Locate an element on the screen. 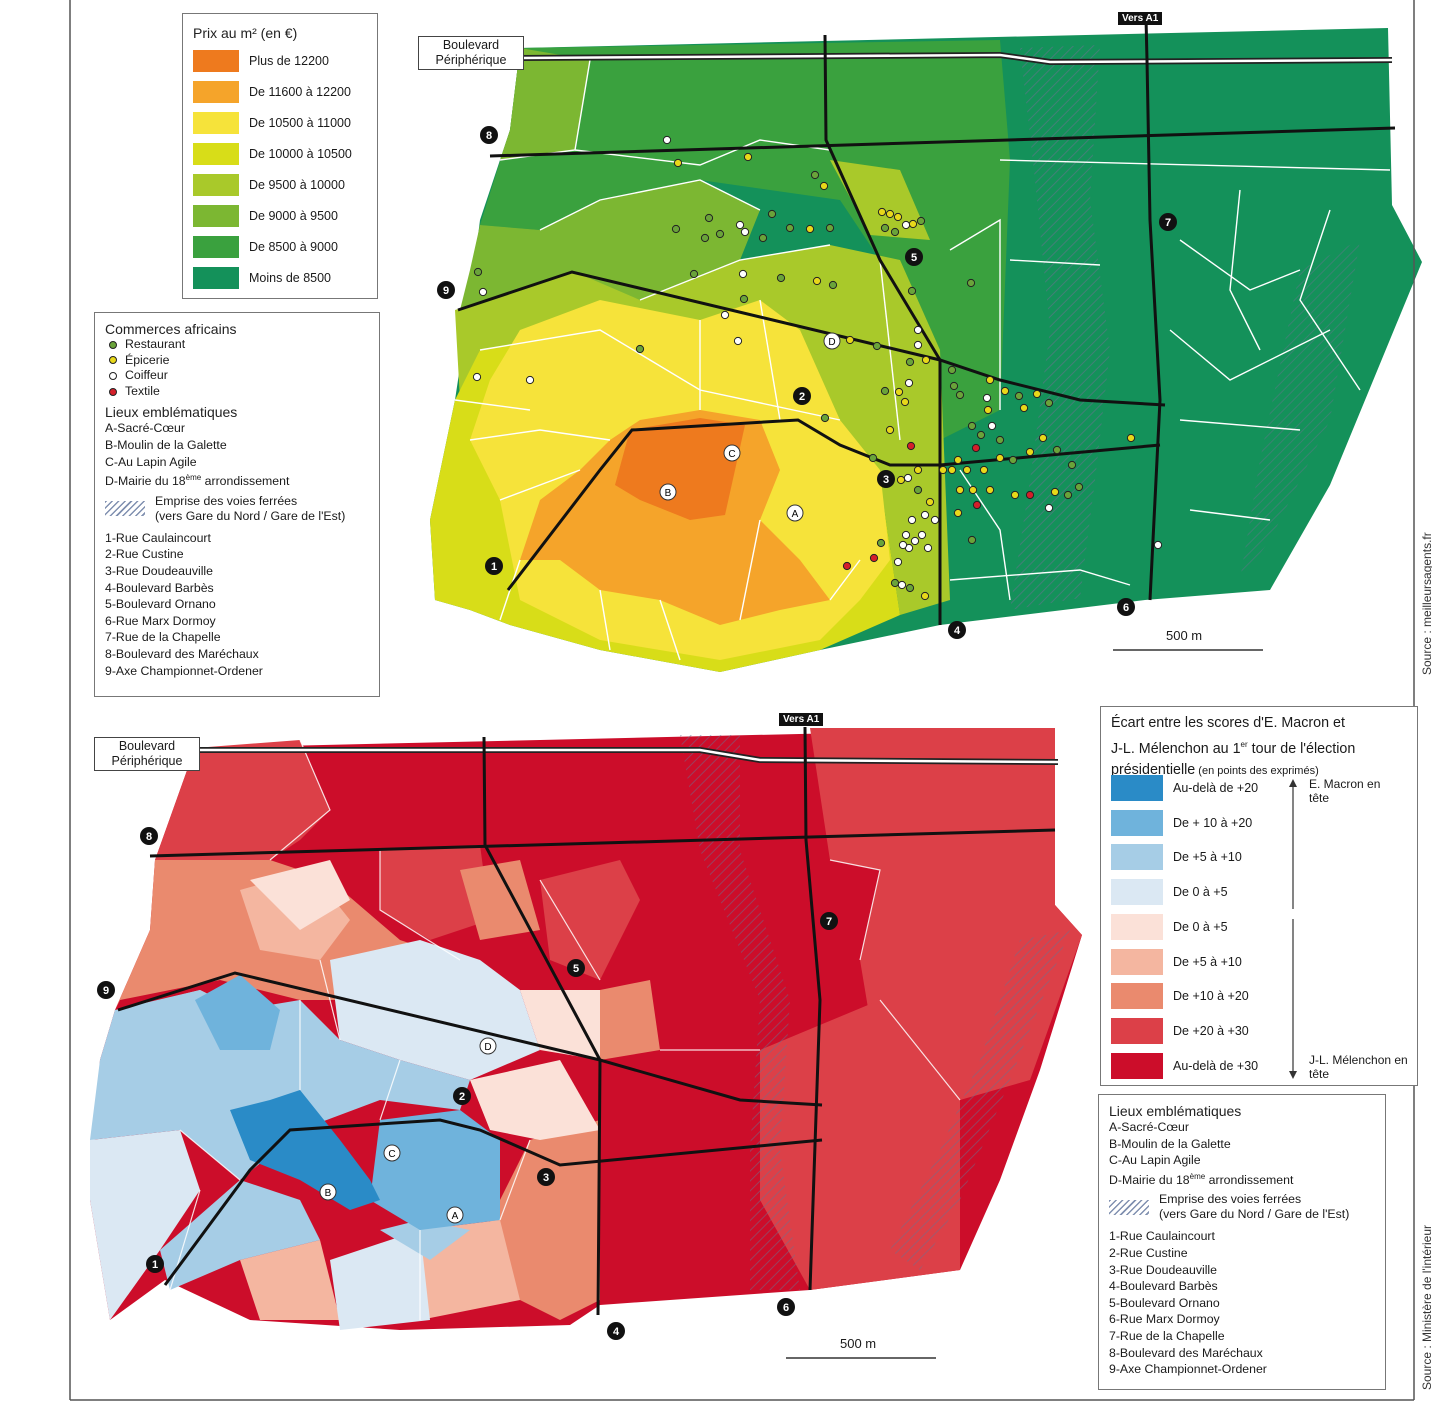  top-places: A B C D is located at coordinates (750, 427).